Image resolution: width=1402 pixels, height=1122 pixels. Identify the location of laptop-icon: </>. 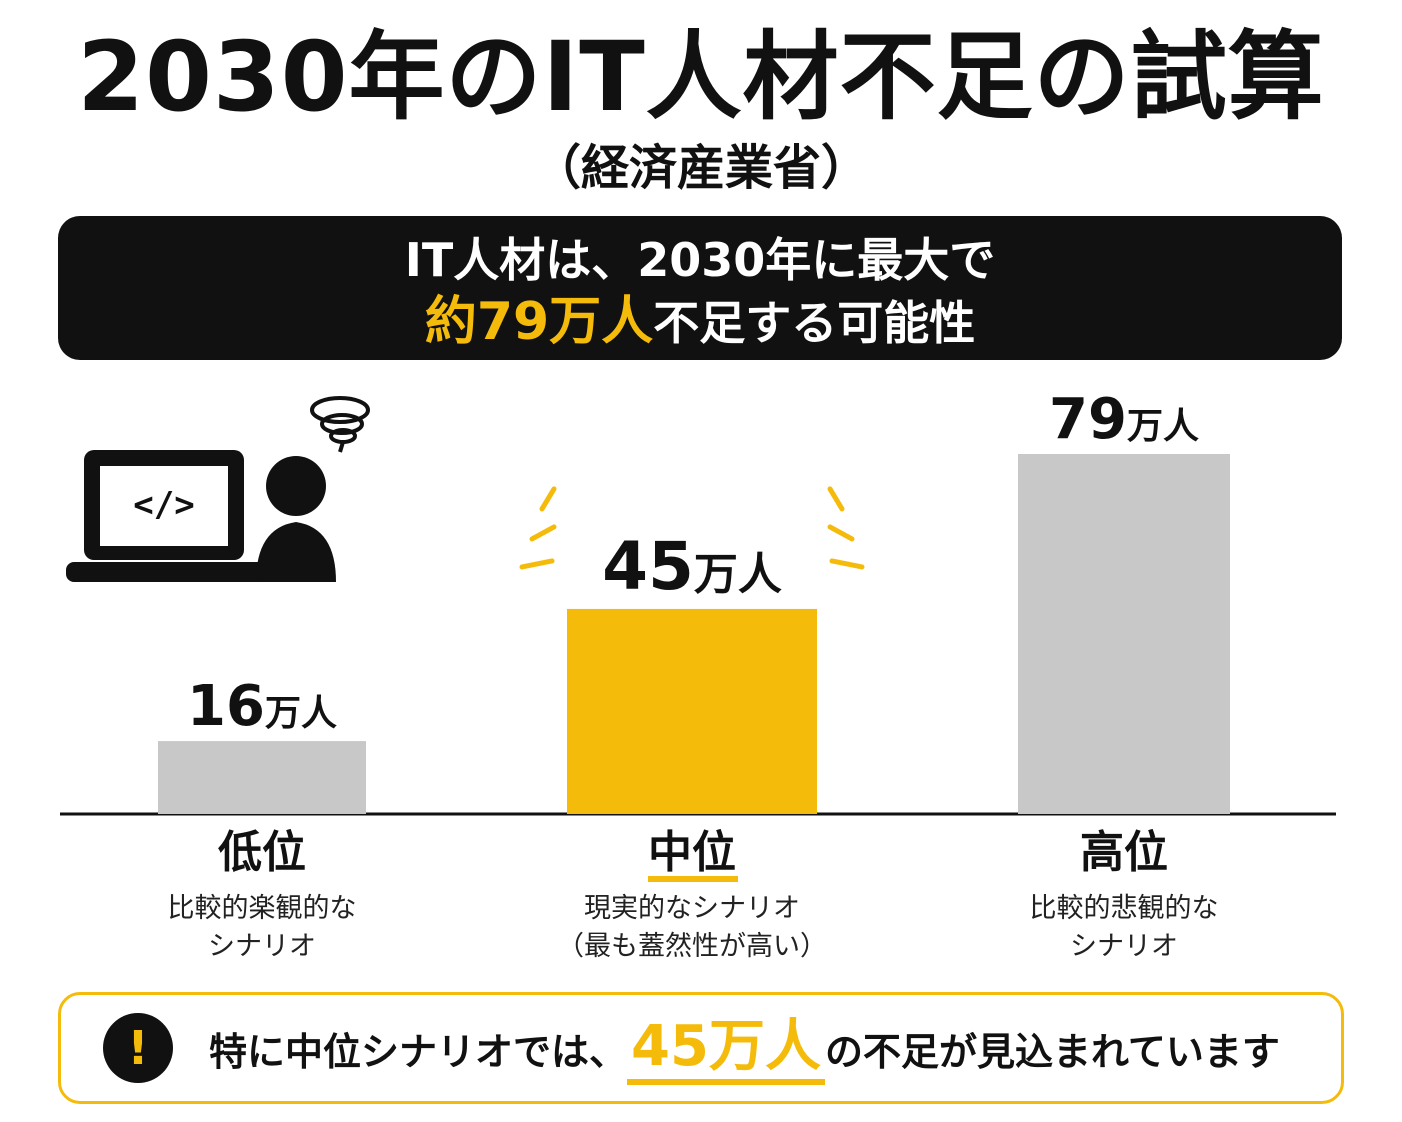
(166, 516).